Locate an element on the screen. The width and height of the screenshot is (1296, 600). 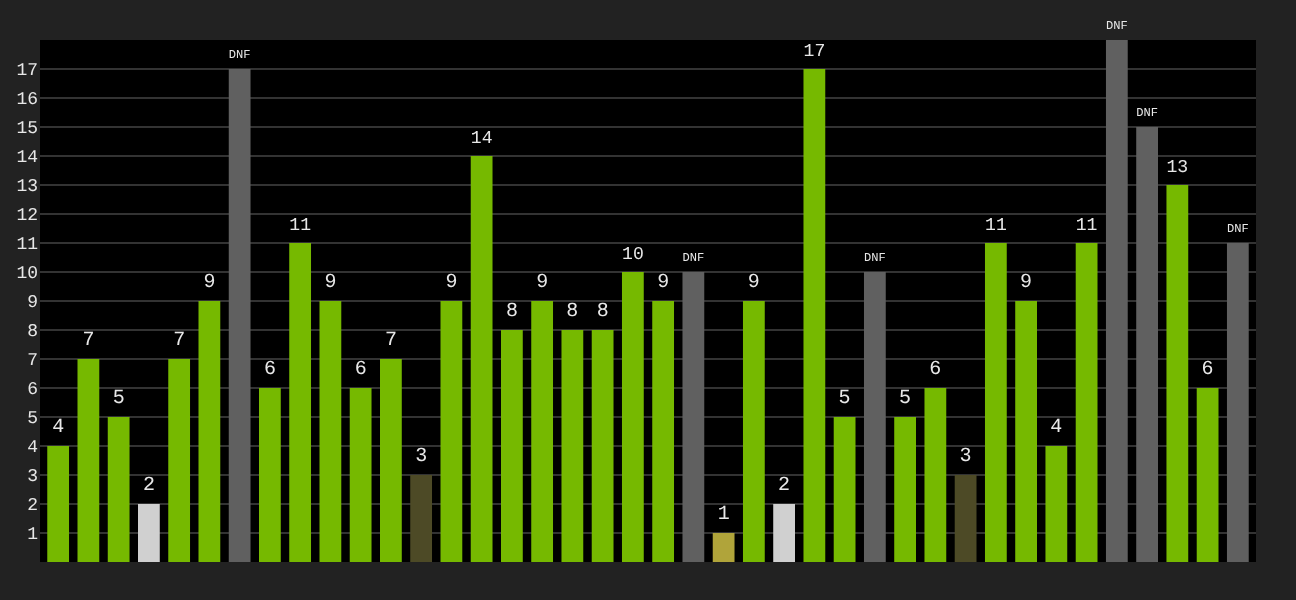
data-label: 1 is located at coordinates (723, 516).